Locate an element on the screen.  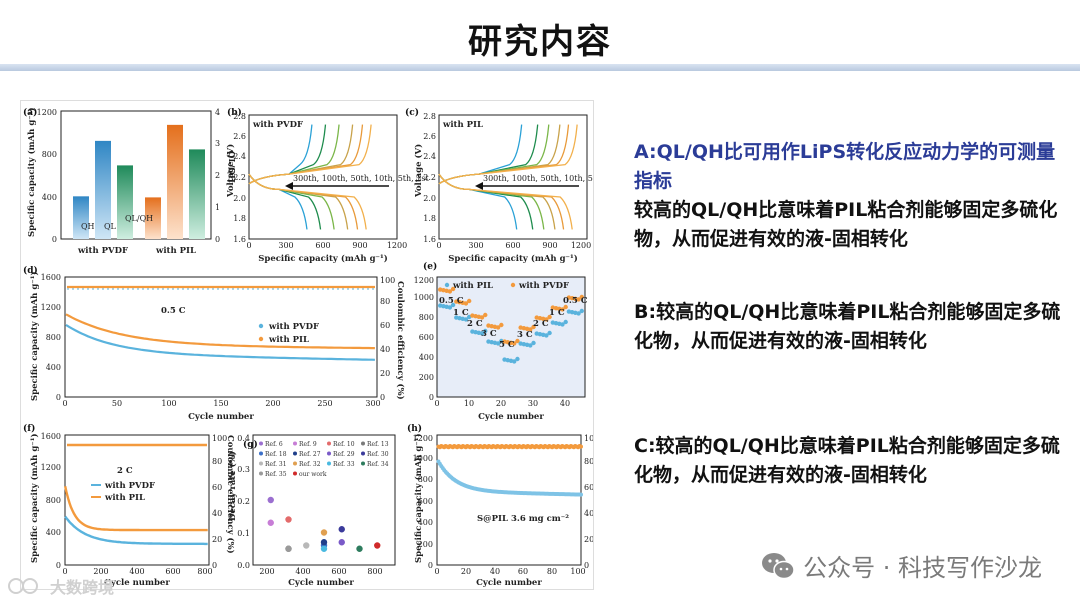
panel-b-ytick-1: 1.8 is located at coordinates (239, 218).